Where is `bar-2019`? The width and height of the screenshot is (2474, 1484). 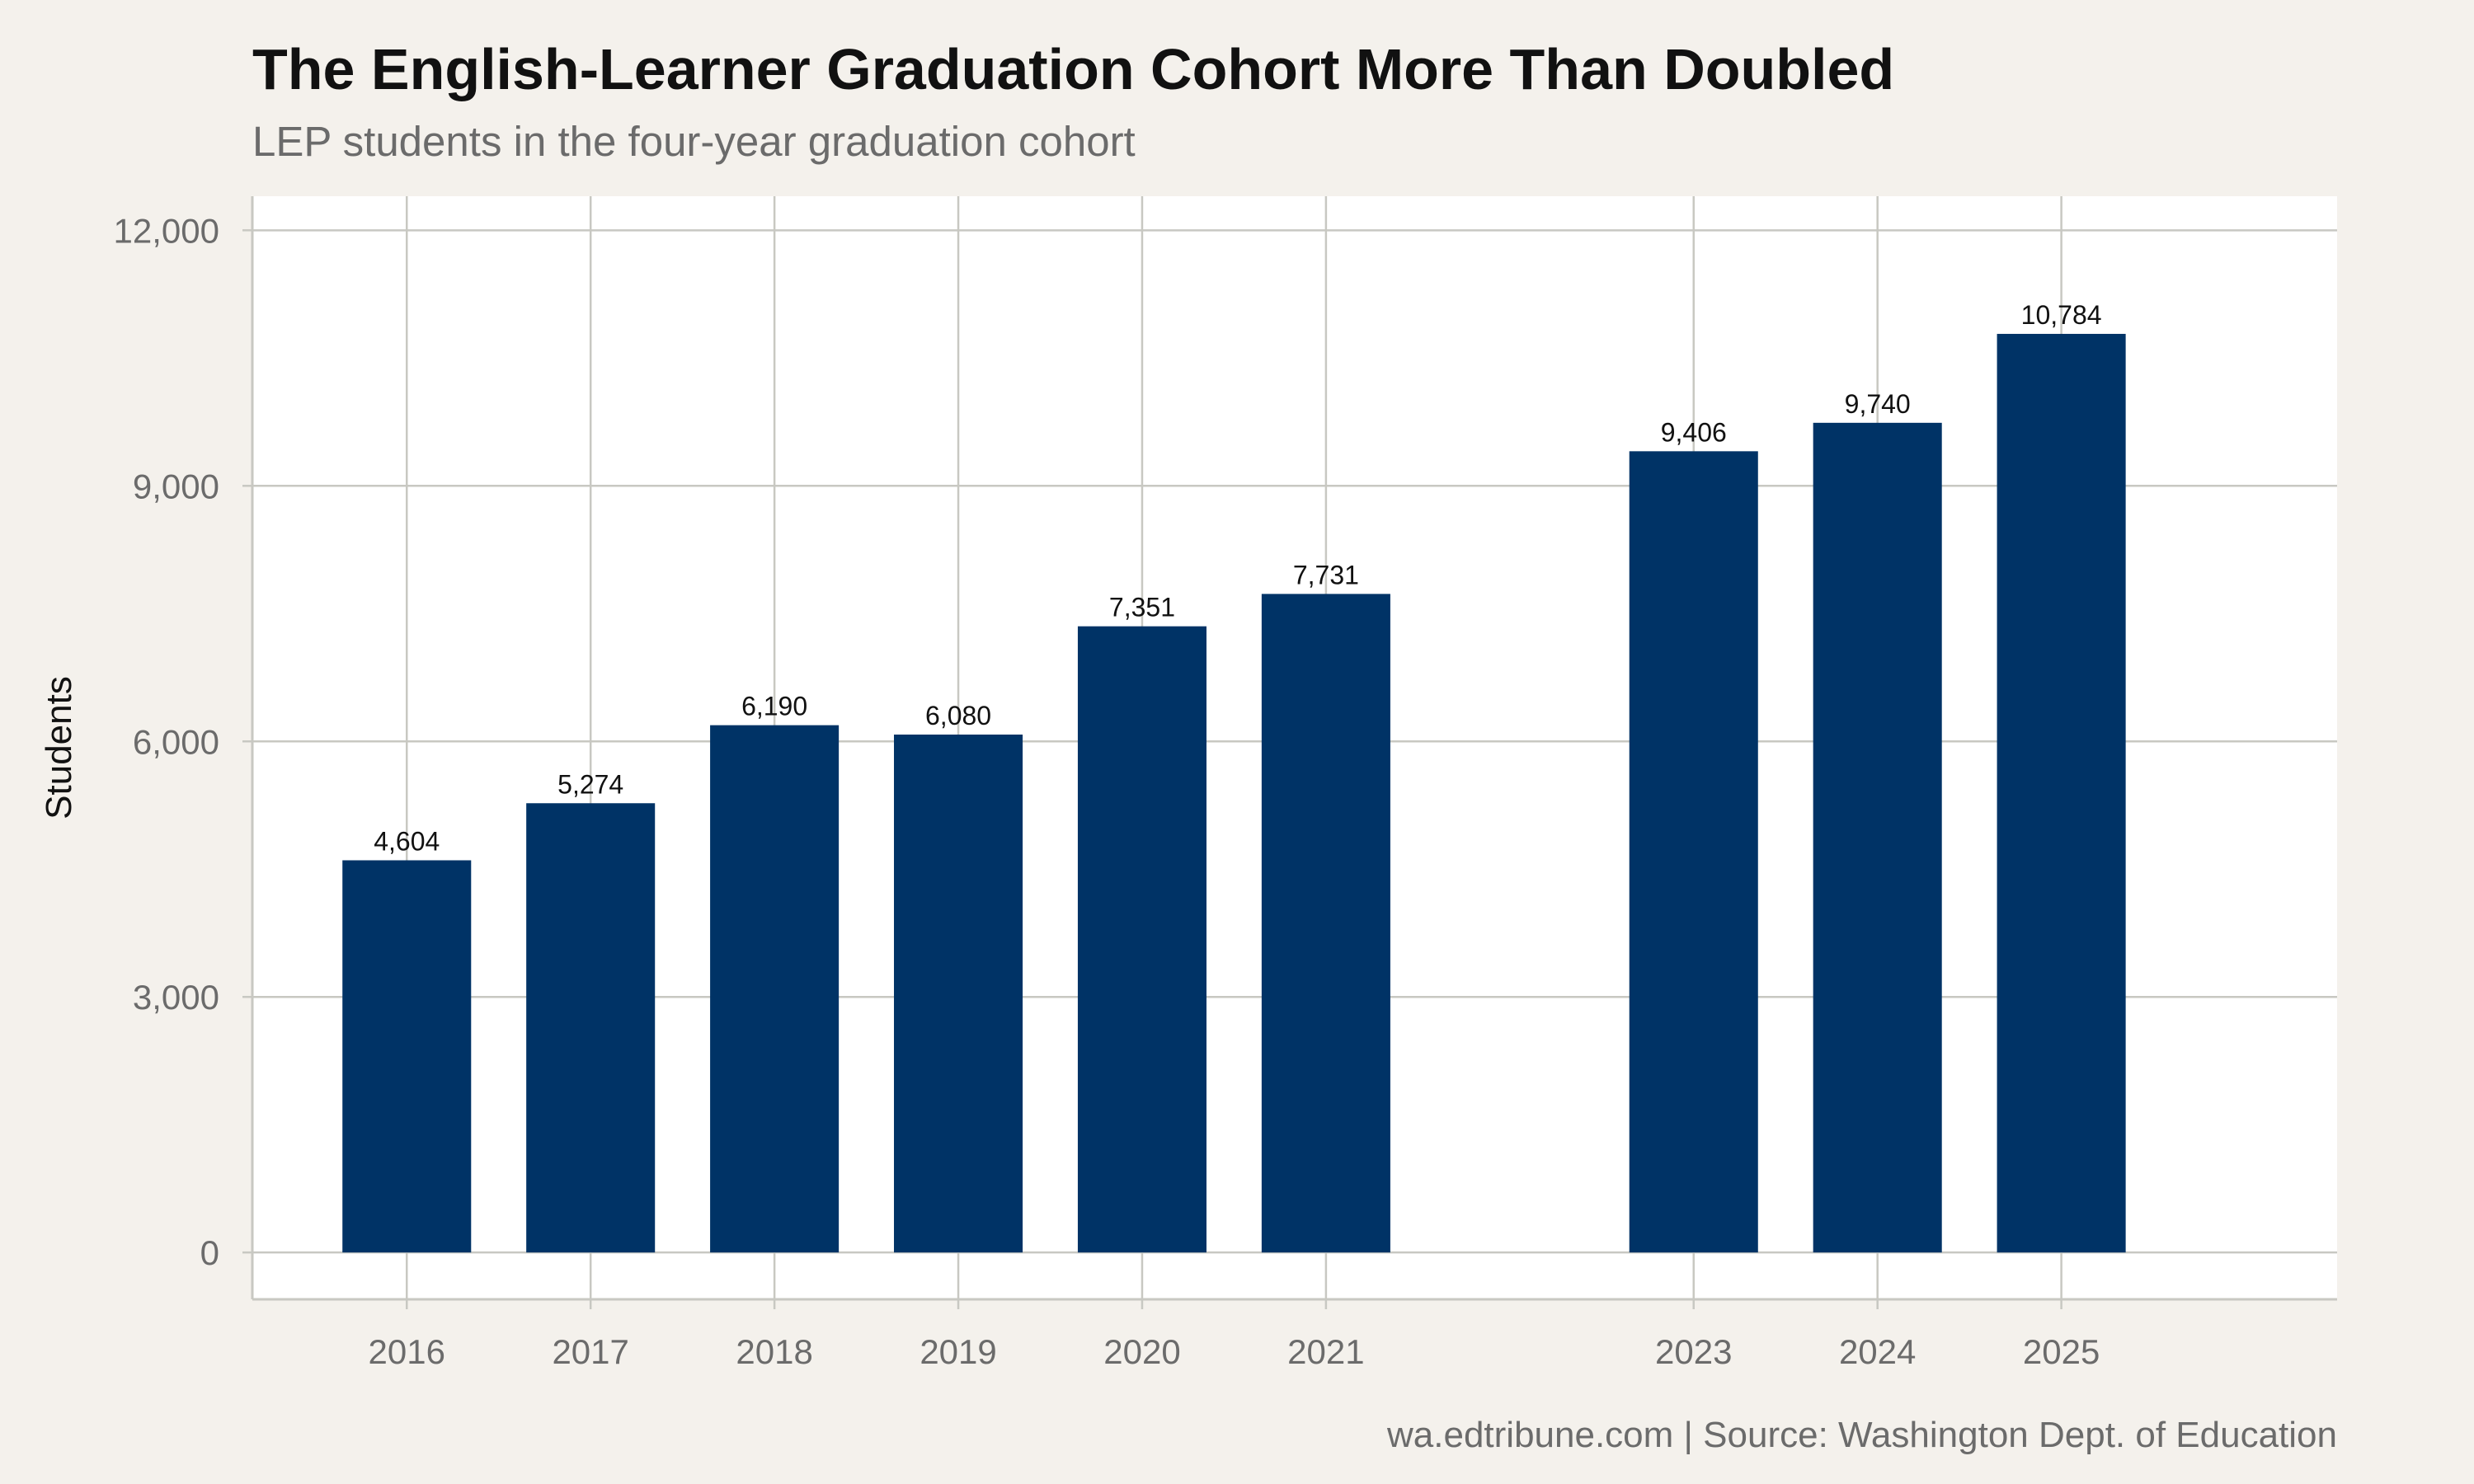
bar-2019 is located at coordinates (958, 993).